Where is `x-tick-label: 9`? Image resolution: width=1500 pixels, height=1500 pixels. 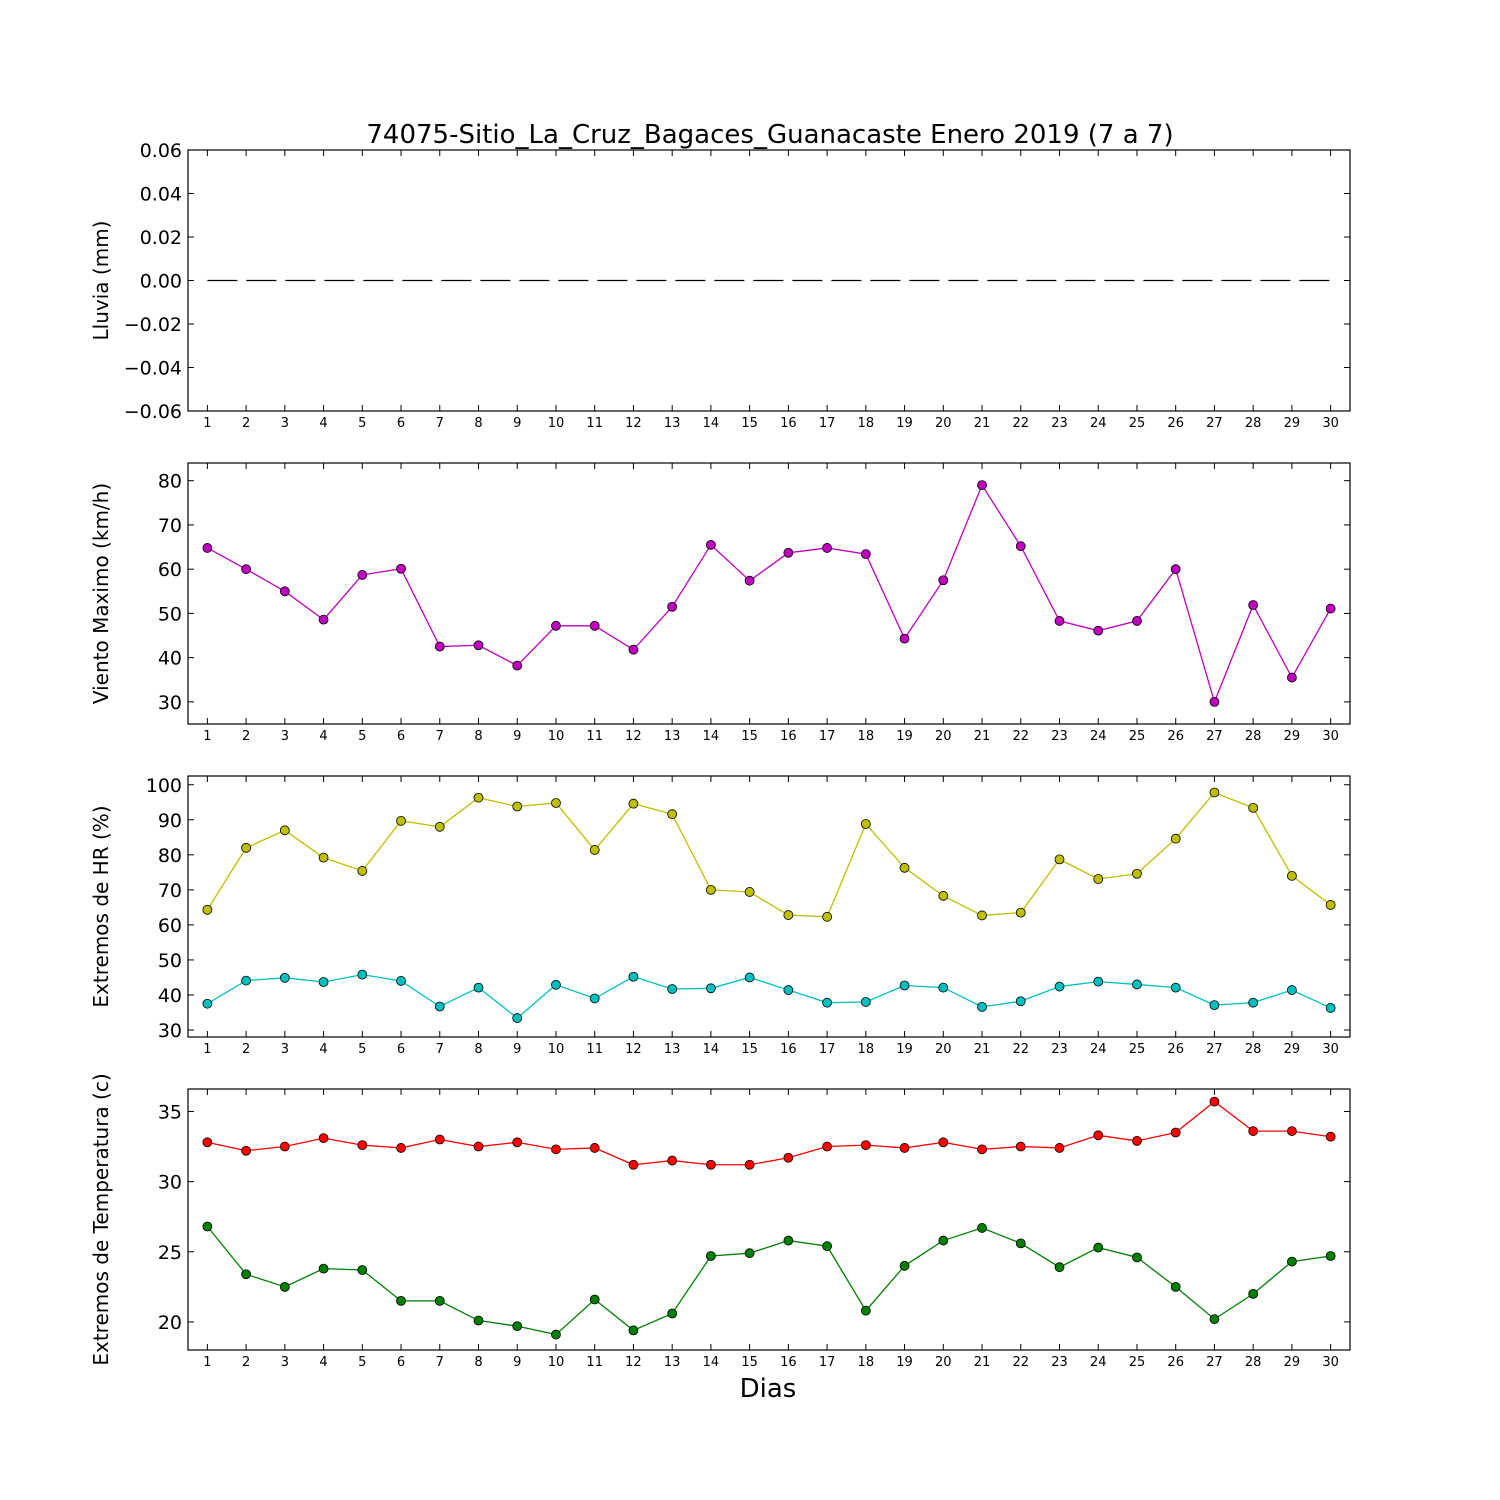
x-tick-label: 9 is located at coordinates (517, 736).